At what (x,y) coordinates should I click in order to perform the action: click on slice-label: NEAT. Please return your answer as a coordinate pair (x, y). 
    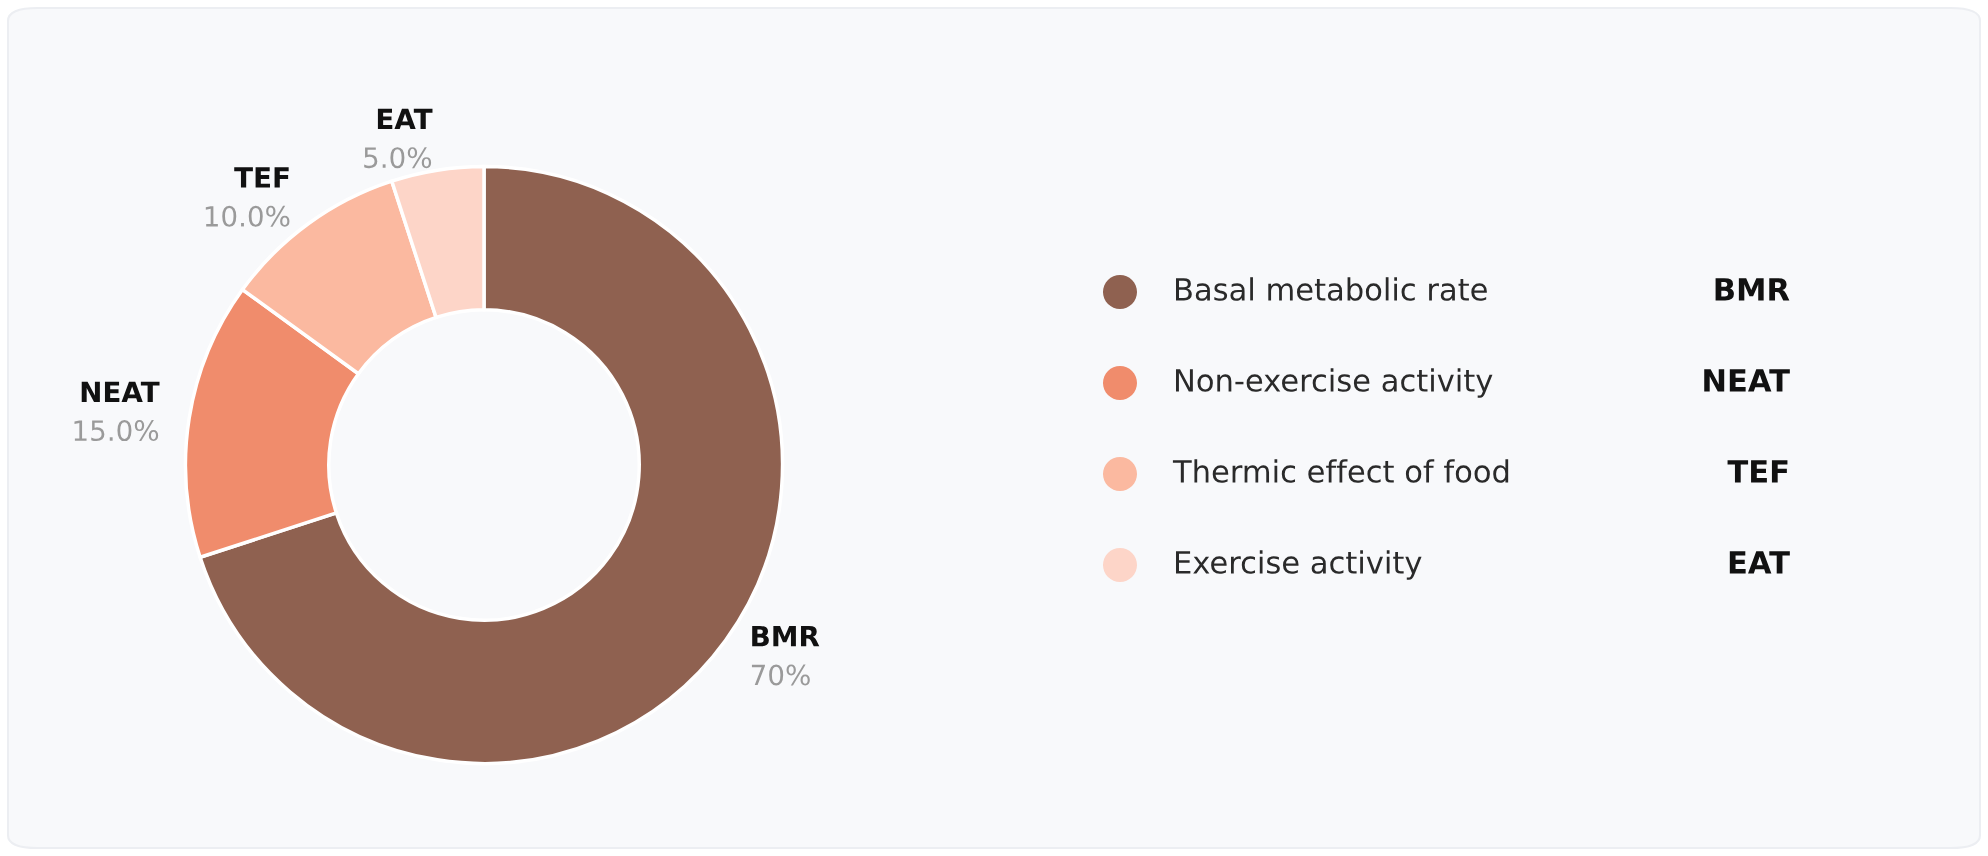
    Looking at the image, I should click on (120, 391).